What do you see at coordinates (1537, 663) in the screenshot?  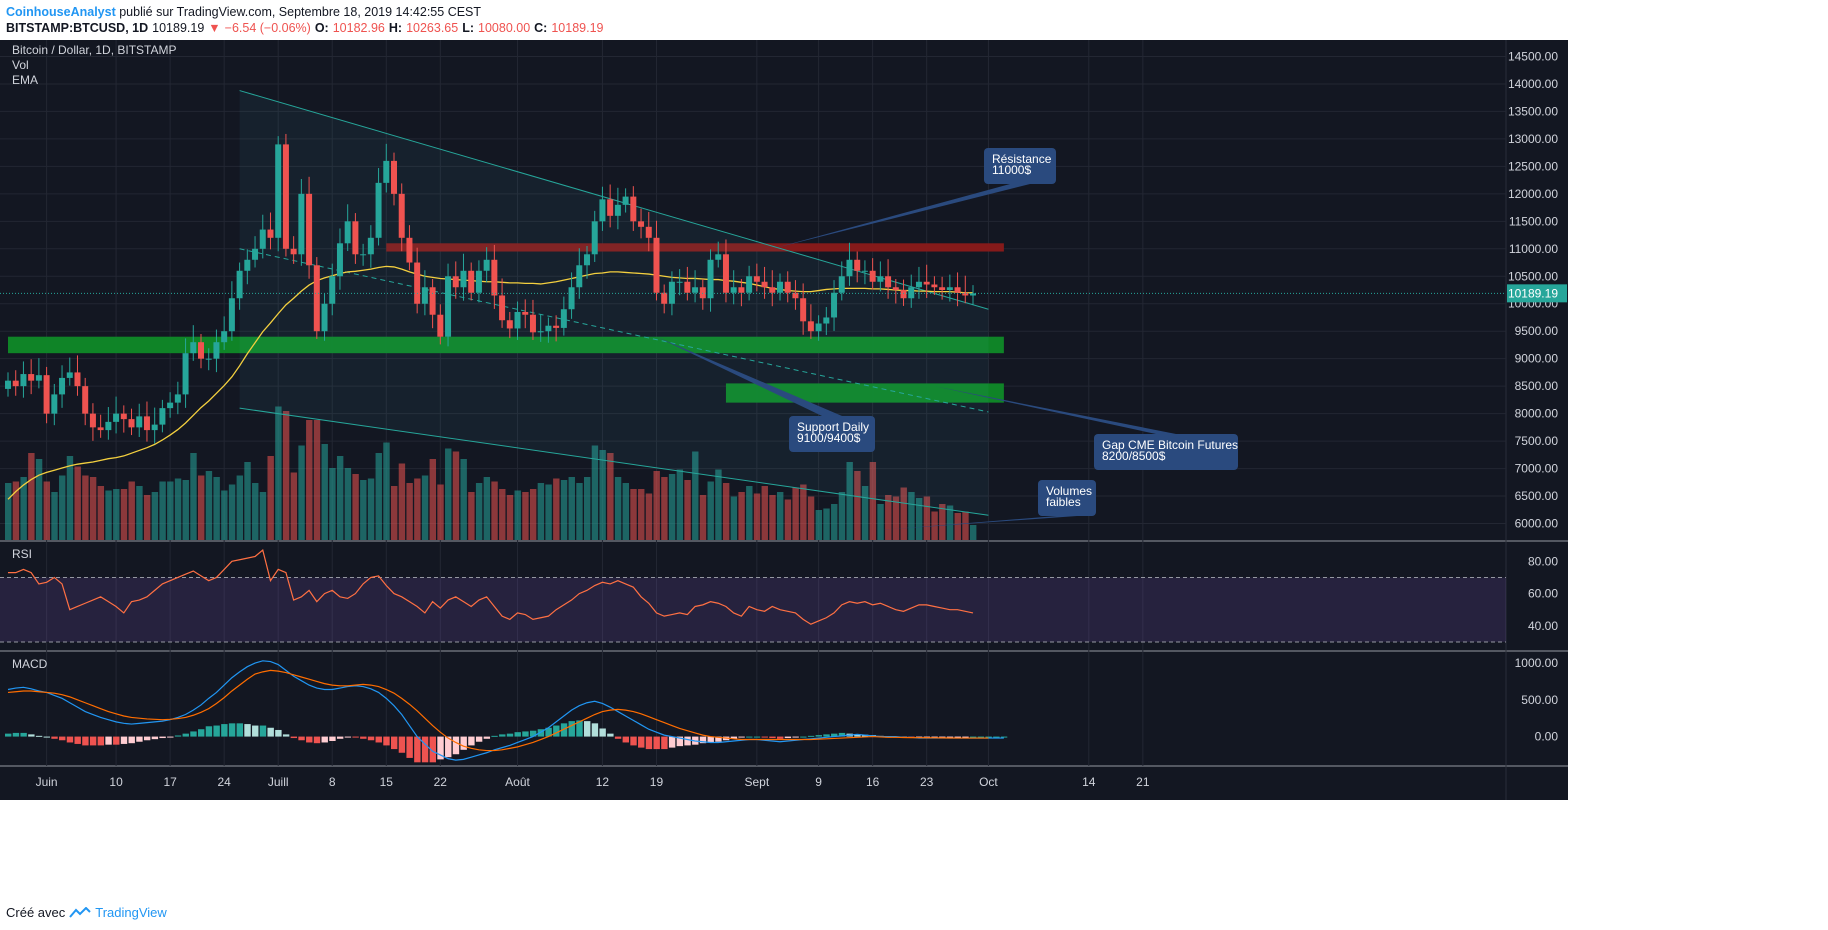 I see `macd-tick-label: 1000.00` at bounding box center [1537, 663].